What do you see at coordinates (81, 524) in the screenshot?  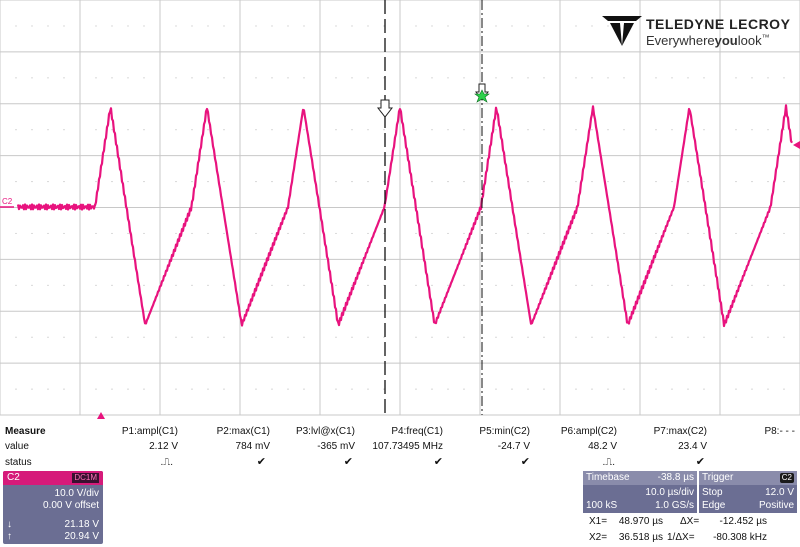 I see `c2-cursor1-value: 21.18 V` at bounding box center [81, 524].